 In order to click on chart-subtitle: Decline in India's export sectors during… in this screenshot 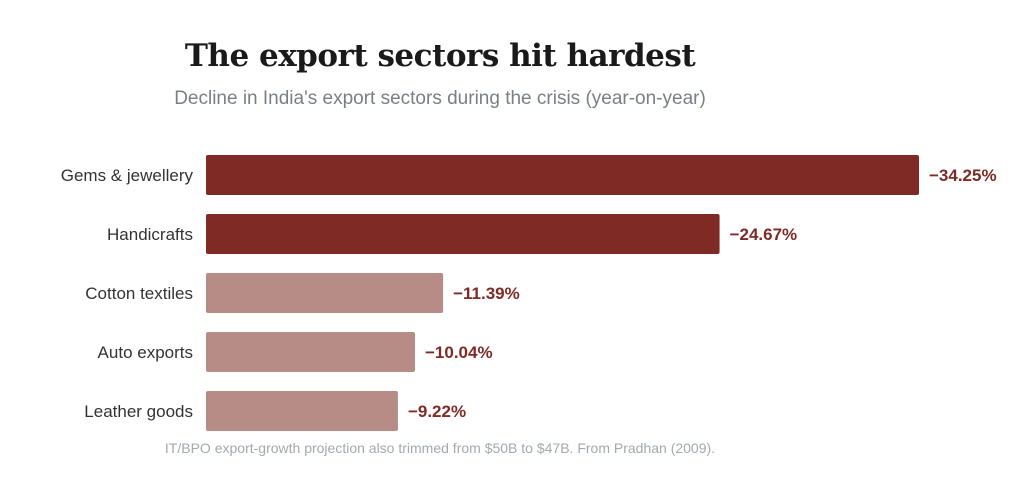, I will do `click(440, 98)`.